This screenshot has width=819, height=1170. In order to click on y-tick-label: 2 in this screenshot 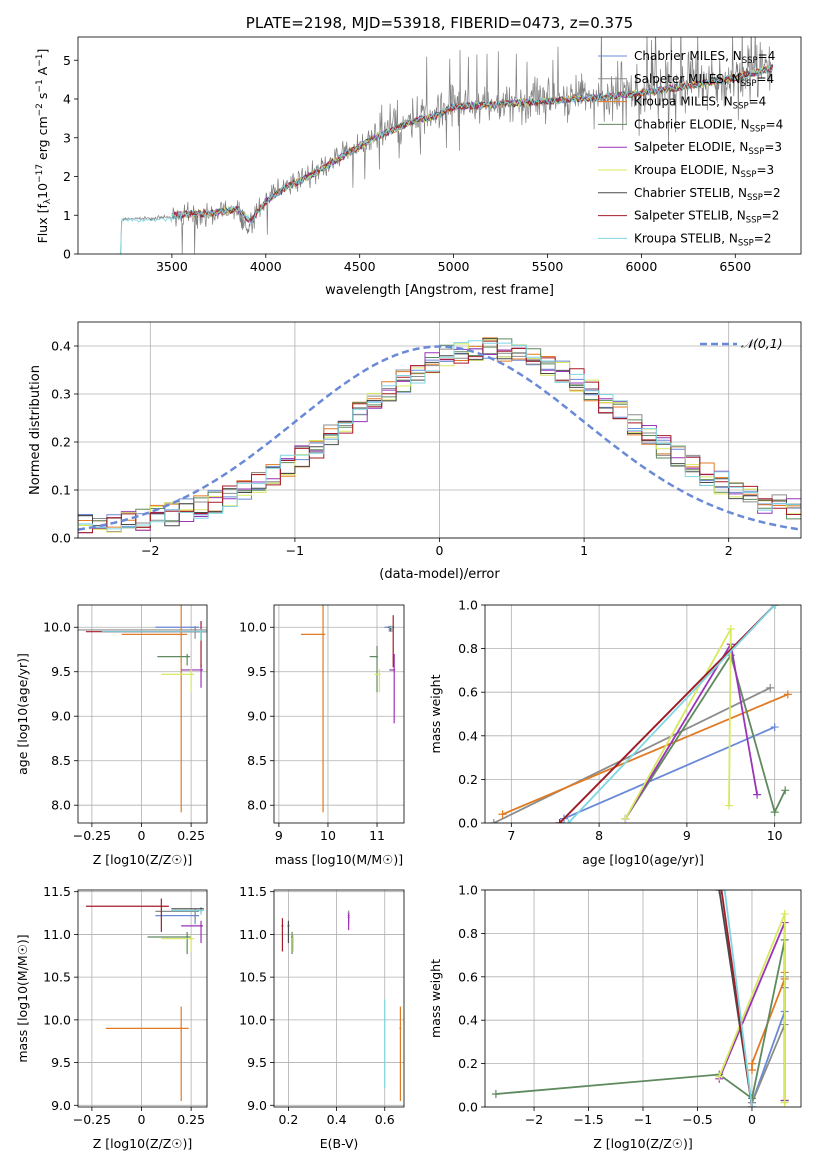, I will do `click(67, 176)`.